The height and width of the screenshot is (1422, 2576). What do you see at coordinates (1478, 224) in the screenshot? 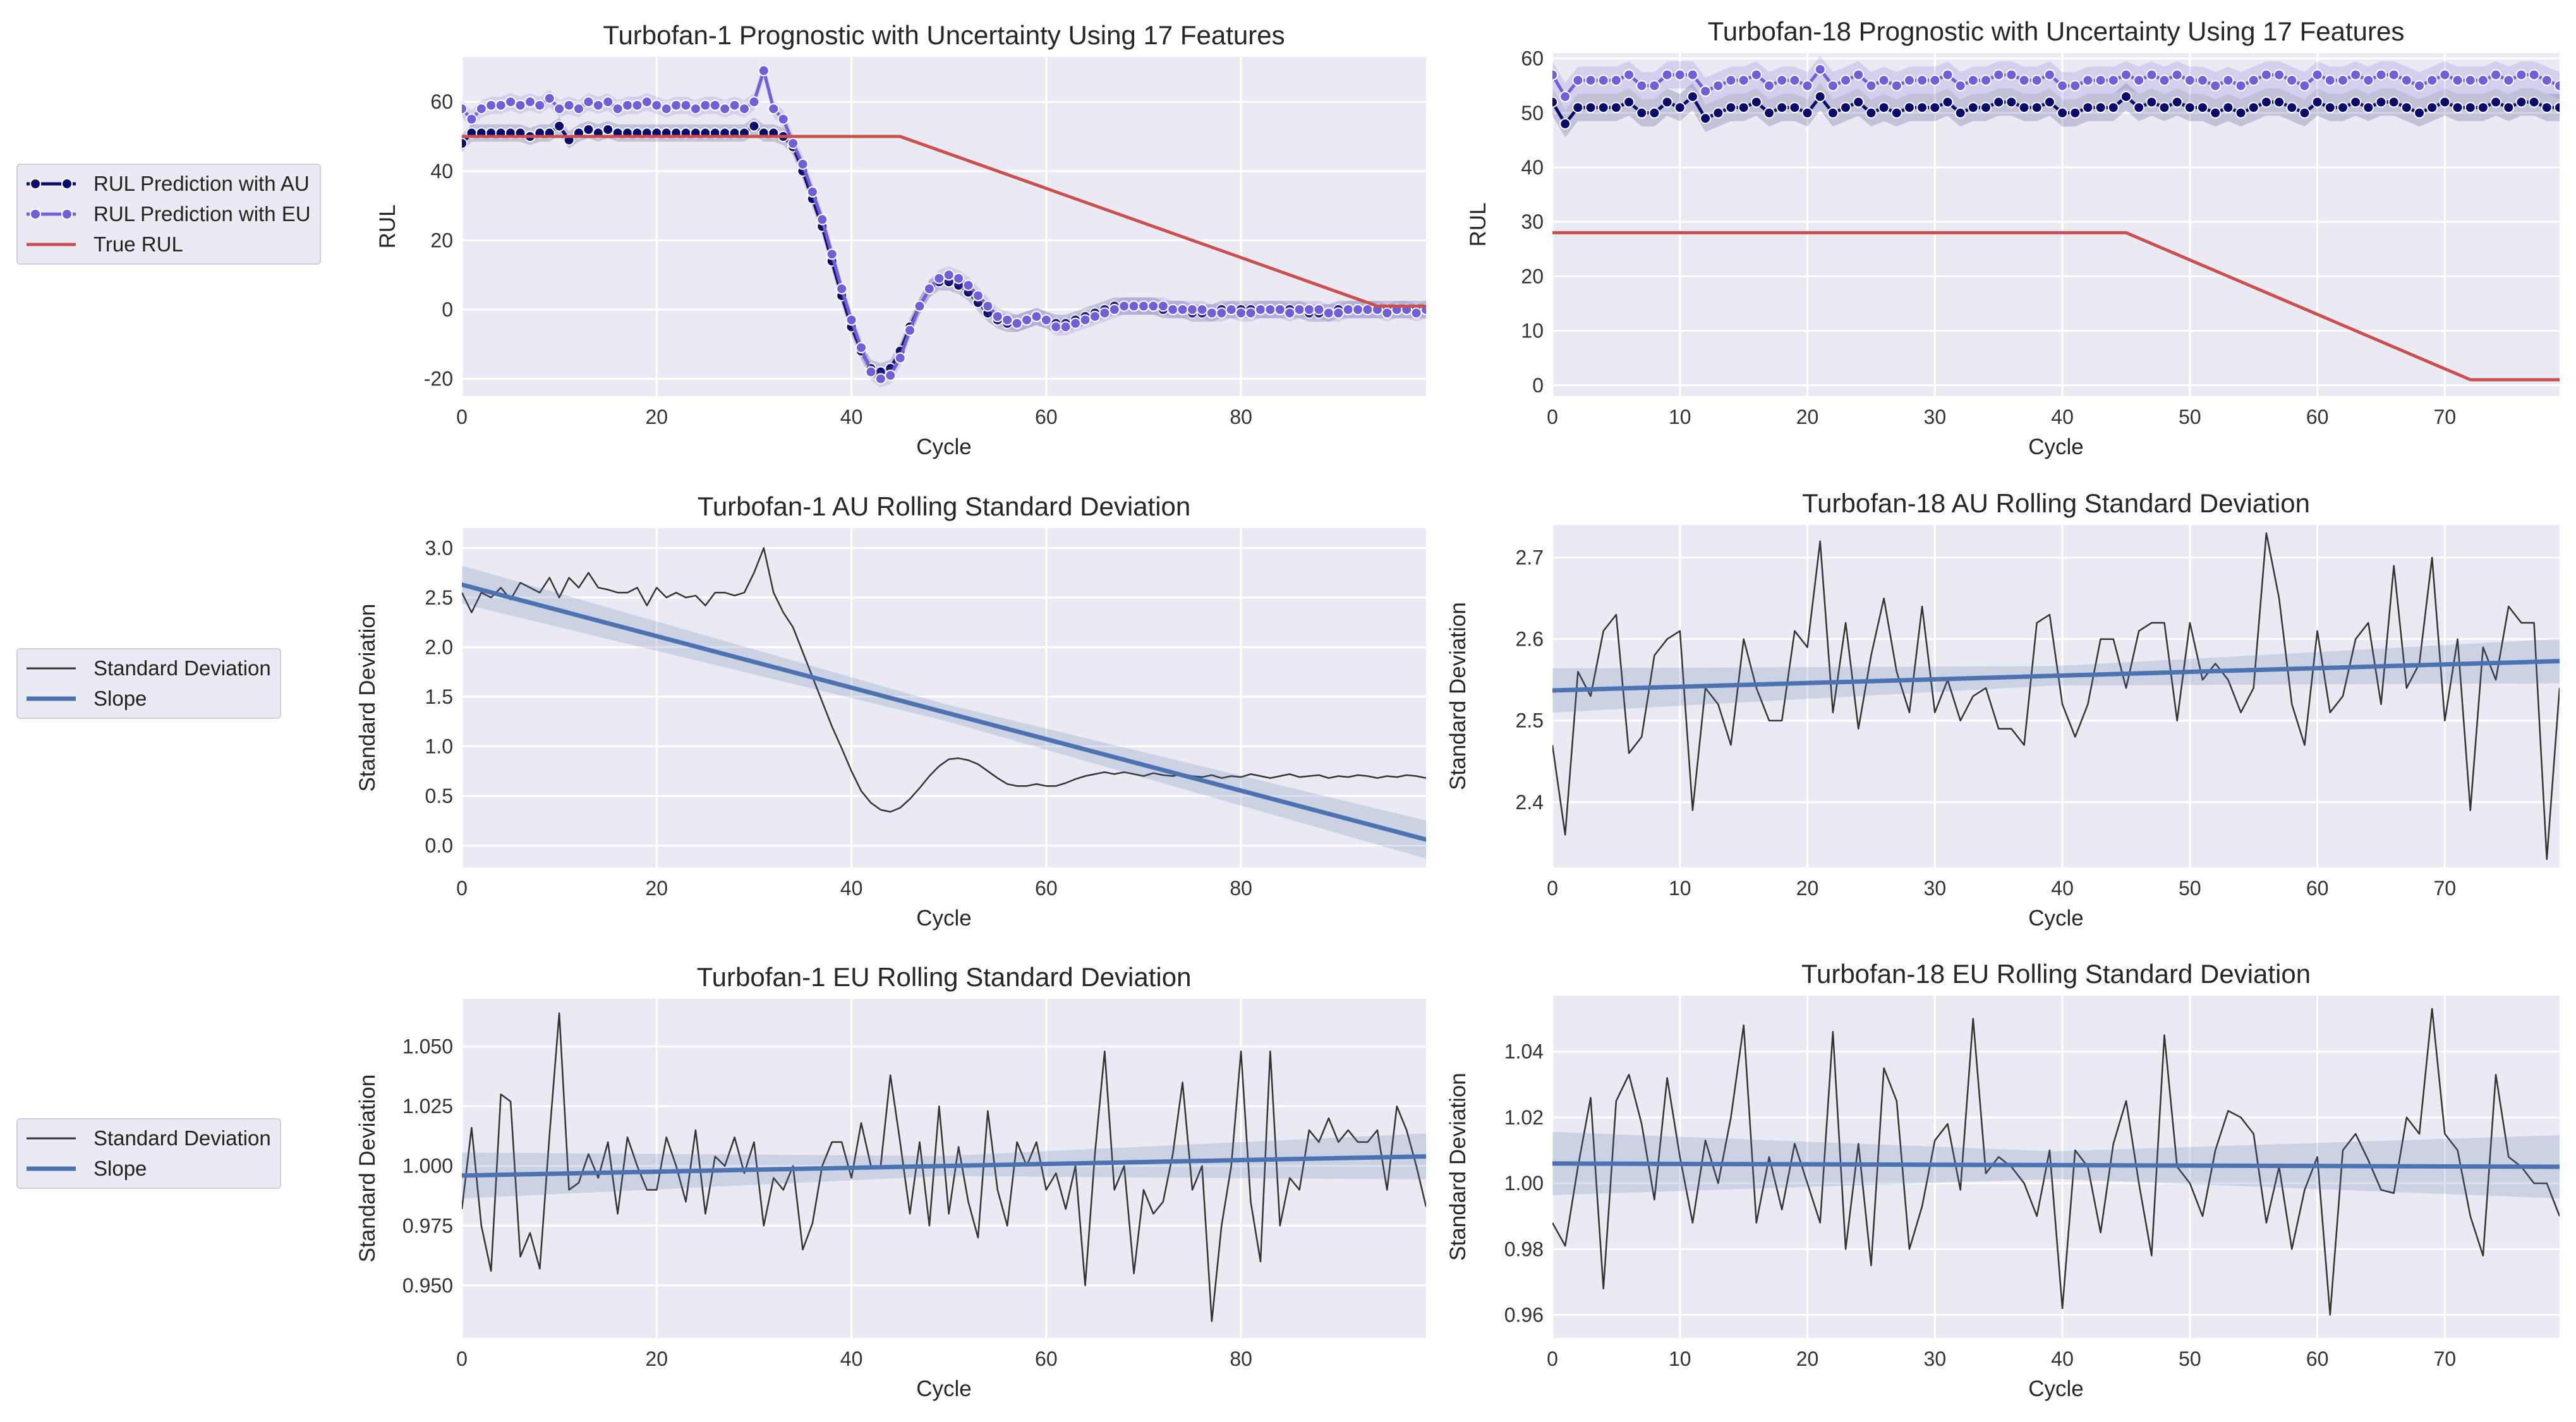
I see `y-axis-label: RUL` at bounding box center [1478, 224].